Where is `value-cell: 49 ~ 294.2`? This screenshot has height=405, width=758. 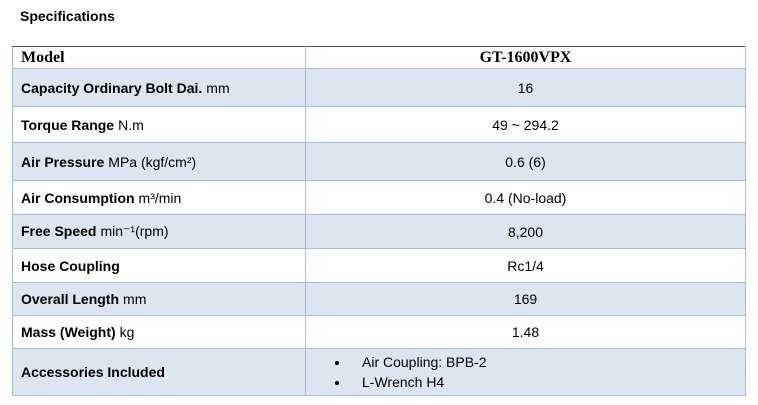 value-cell: 49 ~ 294.2 is located at coordinates (525, 124).